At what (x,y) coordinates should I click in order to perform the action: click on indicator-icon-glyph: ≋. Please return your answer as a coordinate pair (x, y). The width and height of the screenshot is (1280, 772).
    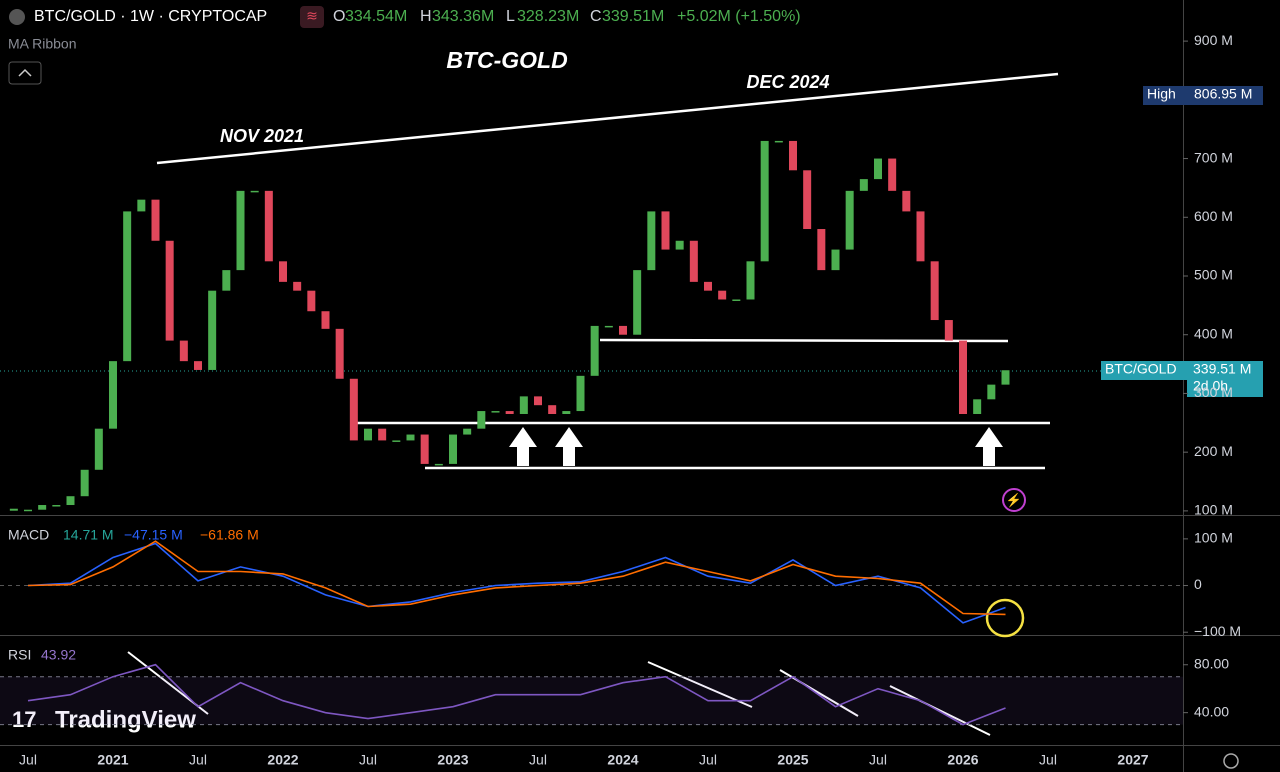
    Looking at the image, I should click on (312, 16).